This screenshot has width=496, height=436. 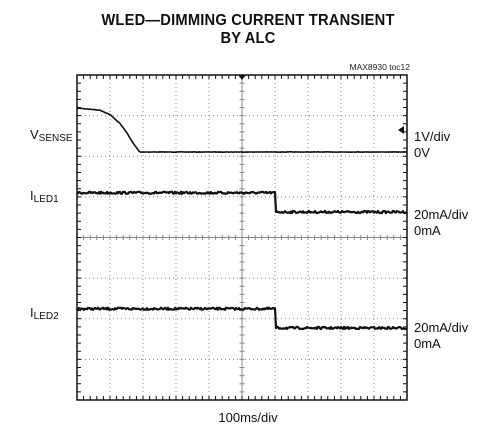 I want to click on iled1-scale: 20mA/div 0mA, so click(x=441, y=223).